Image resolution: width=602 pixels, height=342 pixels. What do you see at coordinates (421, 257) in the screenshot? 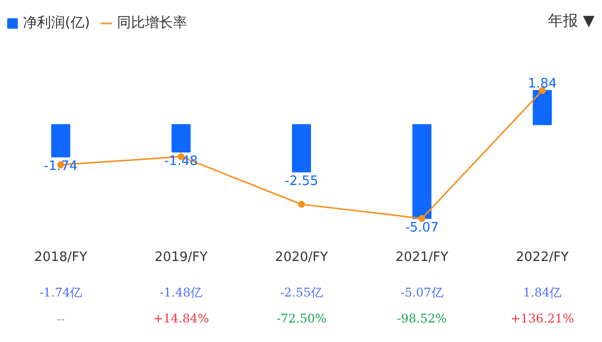
I see `x-tick-label: 2021/FY` at bounding box center [421, 257].